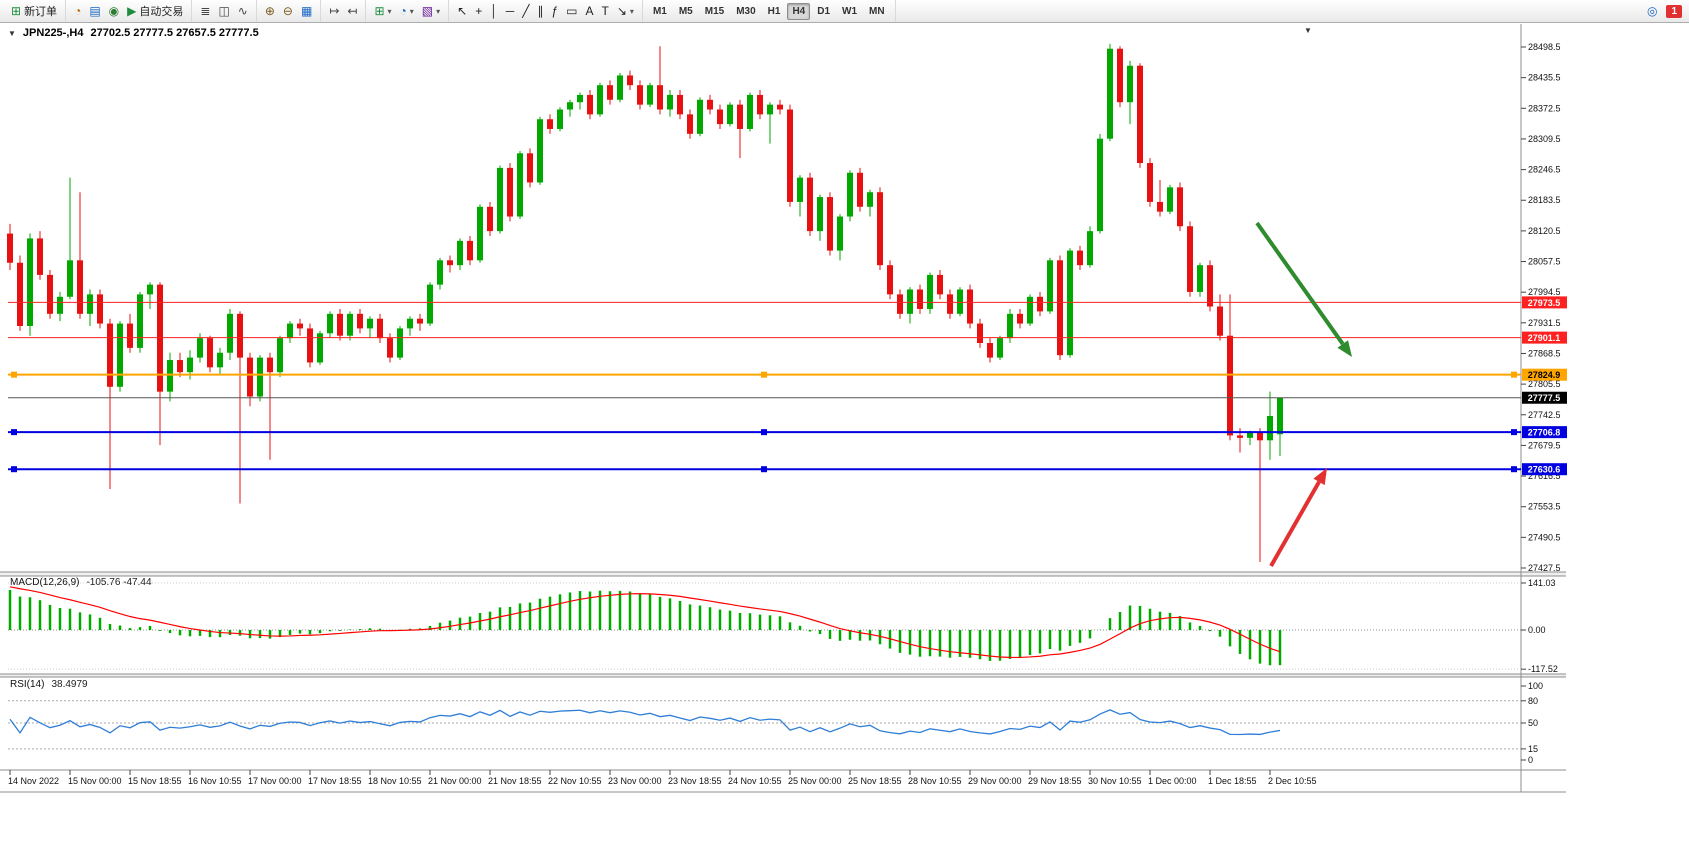 Image resolution: width=1689 pixels, height=859 pixels. I want to click on bar-chart-mode-icon: ≣, so click(205, 11).